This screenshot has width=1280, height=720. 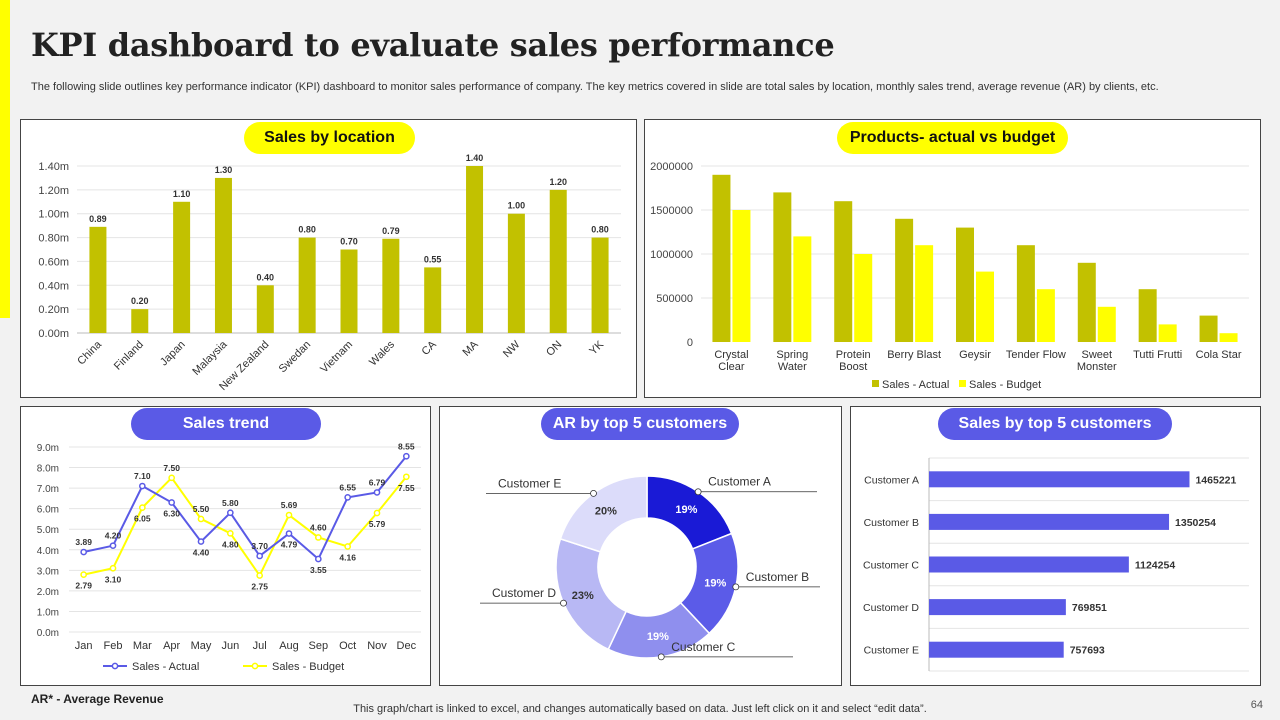 What do you see at coordinates (671, 167) in the screenshot?
I see `y-tick-label: 2000000` at bounding box center [671, 167].